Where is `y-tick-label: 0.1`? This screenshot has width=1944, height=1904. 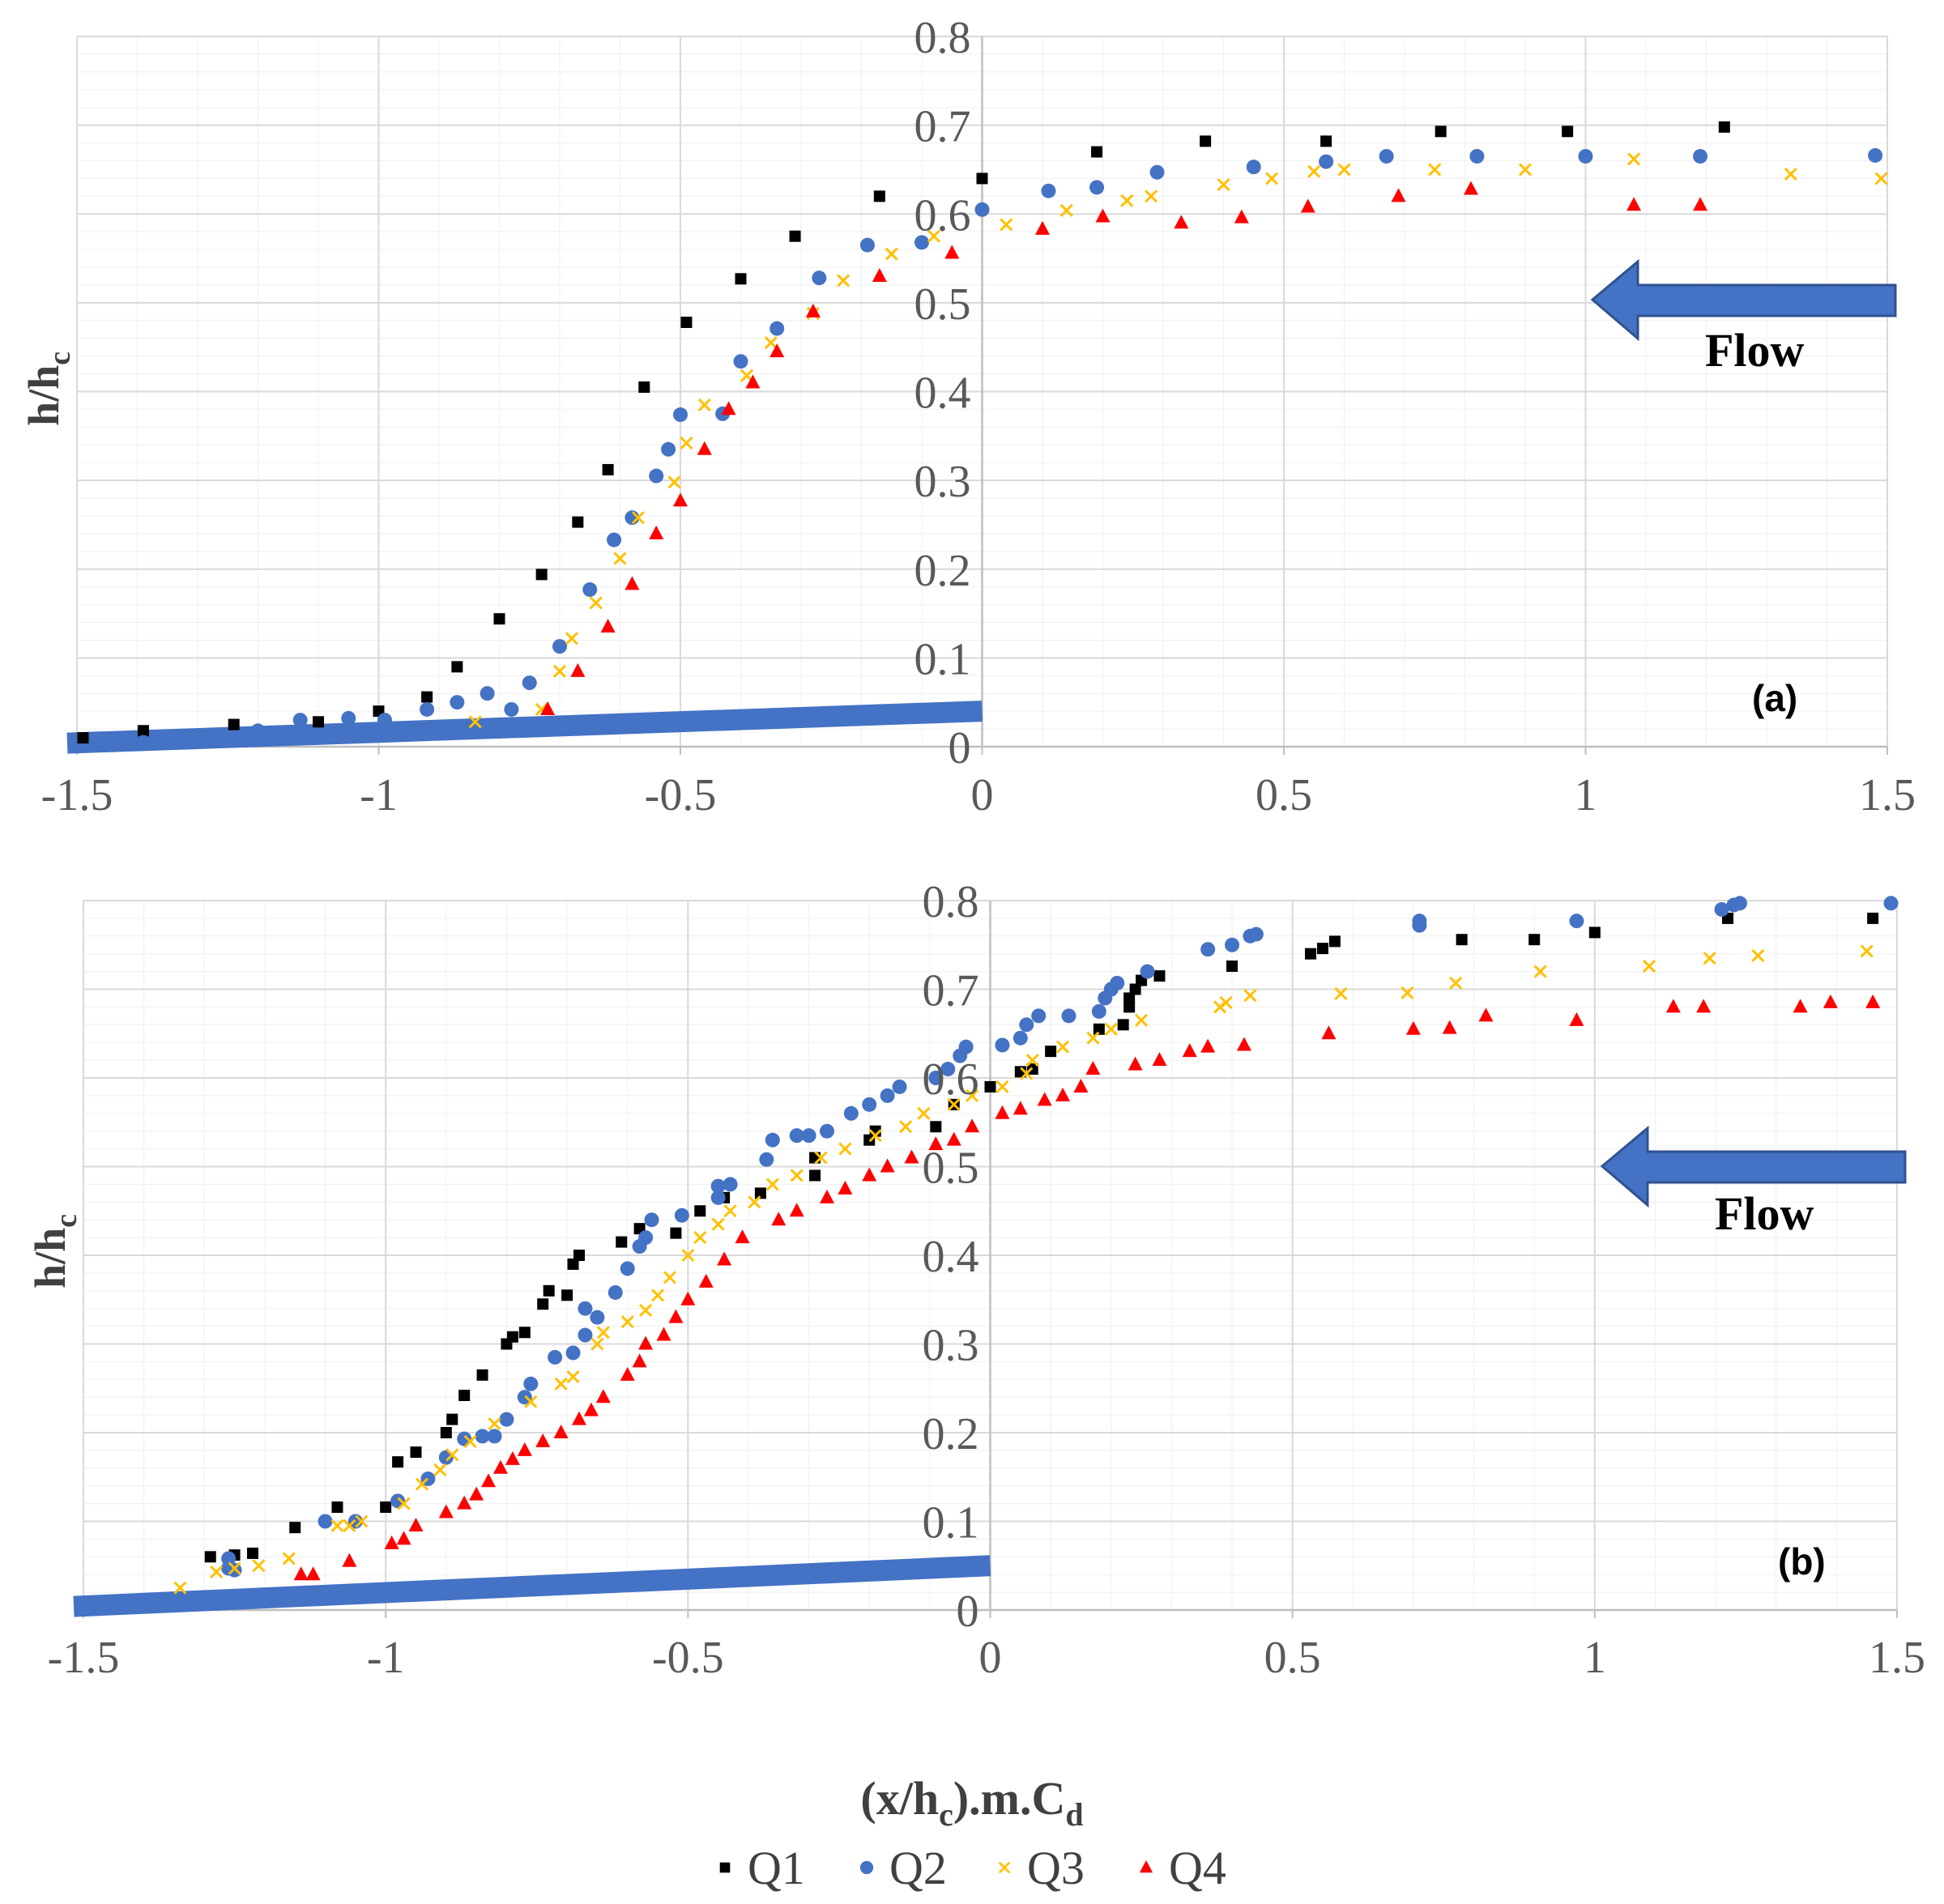
y-tick-label: 0.1 is located at coordinates (951, 1523).